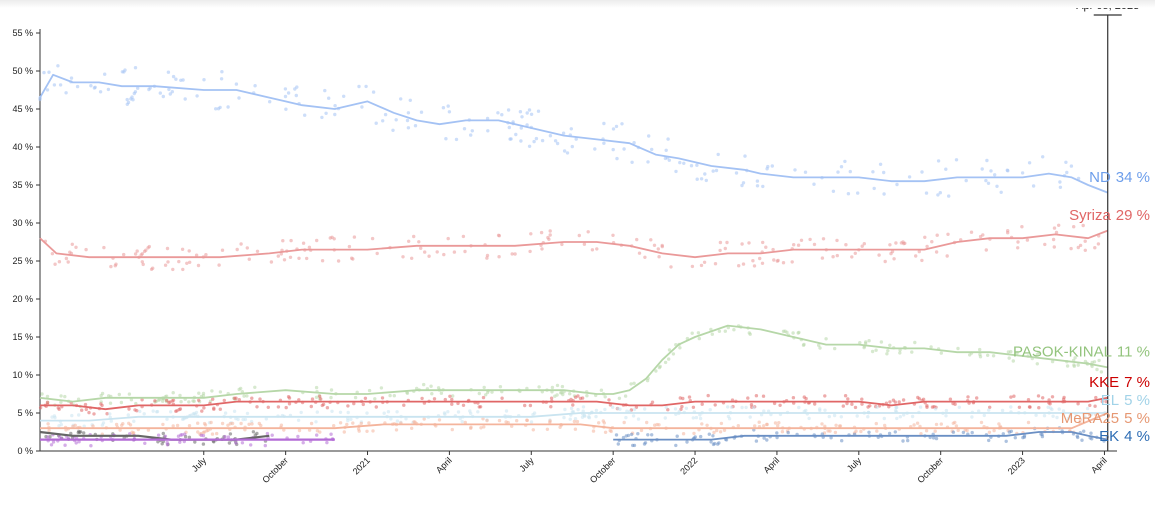 Image resolution: width=1155 pixels, height=506 pixels. What do you see at coordinates (1133, 352) in the screenshot?
I see `end-label-value: 11 %` at bounding box center [1133, 352].